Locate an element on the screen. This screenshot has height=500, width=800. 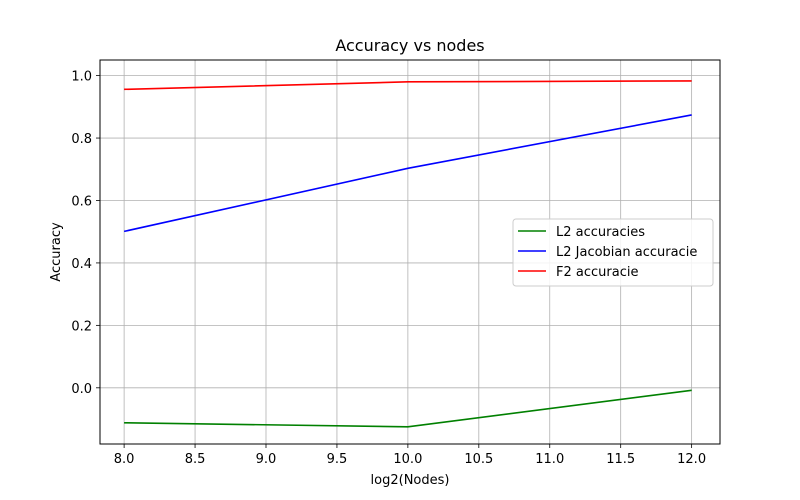
y-tick-label: 0.0 is located at coordinates (81, 389).